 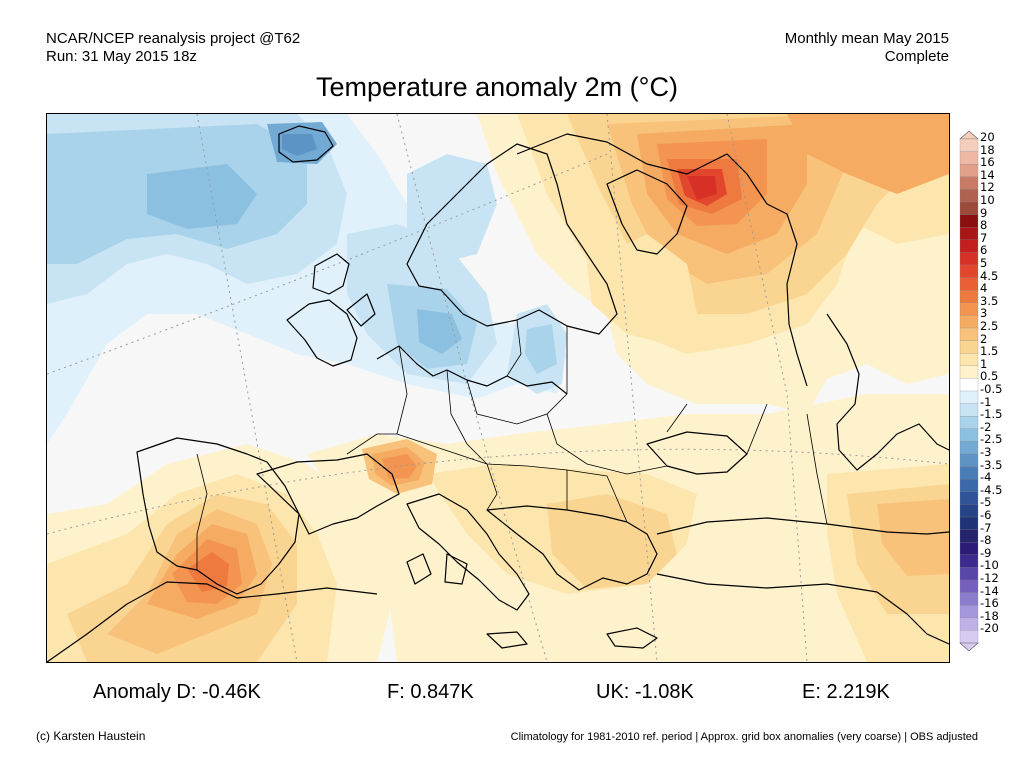 What do you see at coordinates (987, 174) in the screenshot?
I see `colorbar-label: 14` at bounding box center [987, 174].